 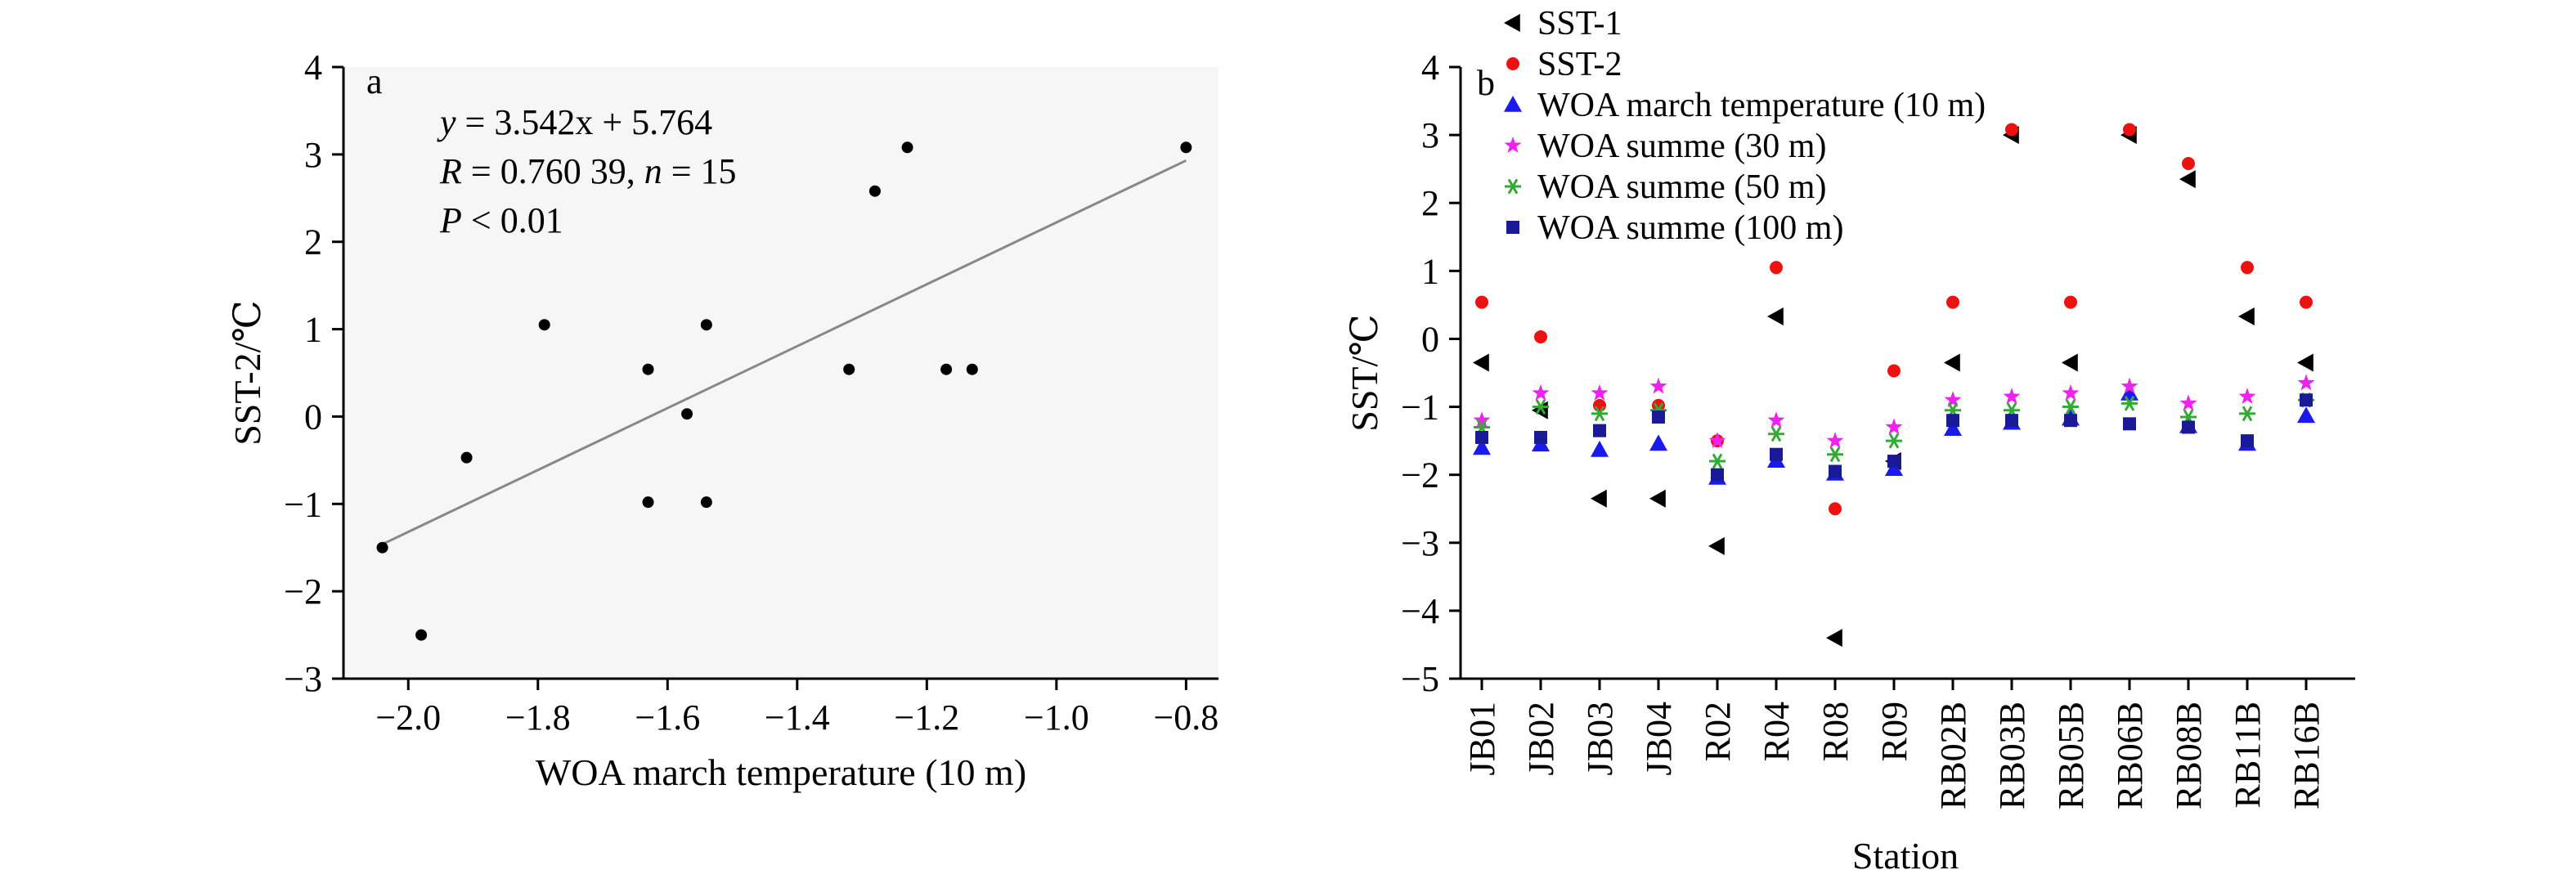 I want to click on panel-a-y-tick-label: 3, so click(x=313, y=155).